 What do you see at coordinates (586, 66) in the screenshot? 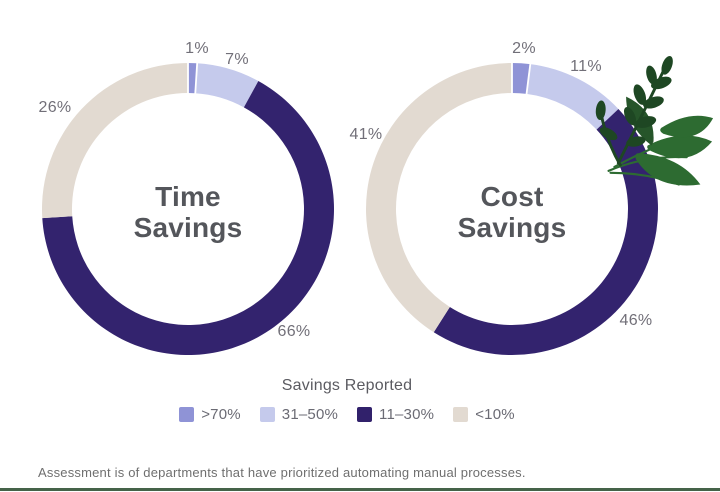
I see `cost-savings-label-31-50: 11%` at bounding box center [586, 66].